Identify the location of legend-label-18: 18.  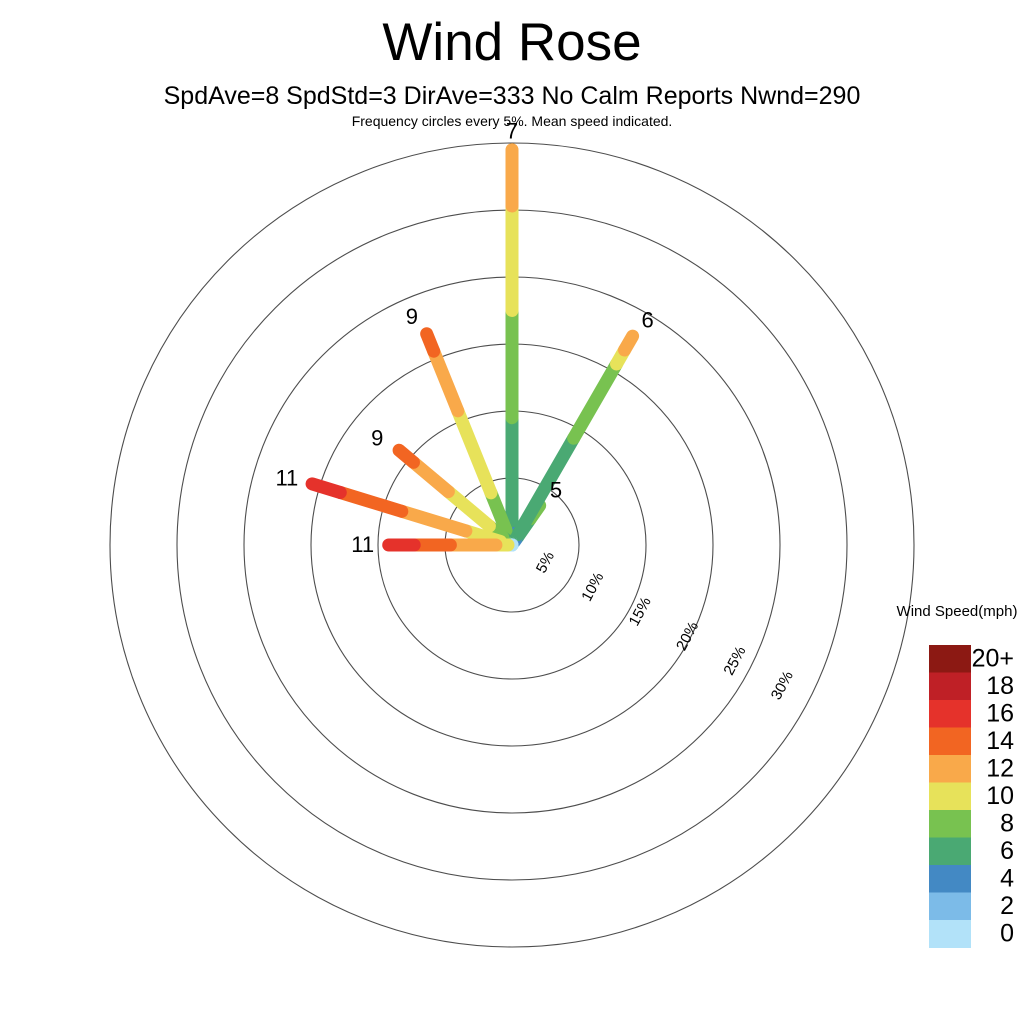
(1000, 686).